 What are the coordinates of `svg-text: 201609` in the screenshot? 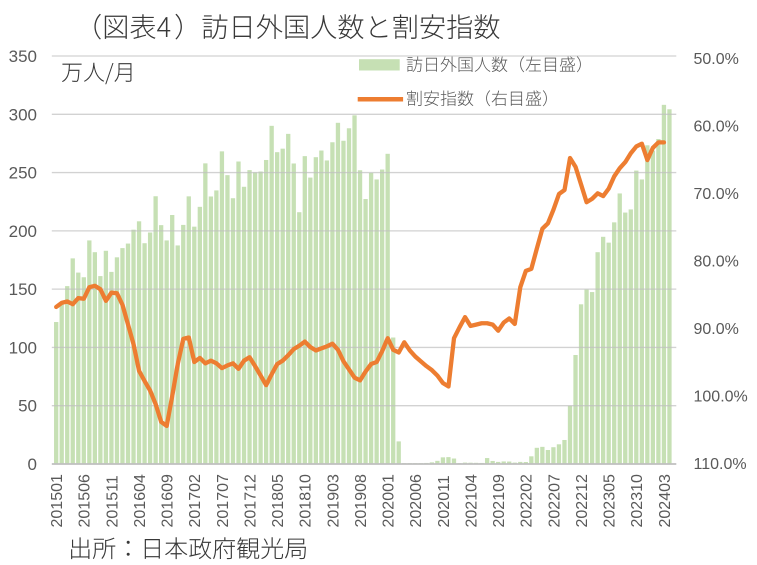 It's located at (168, 500).